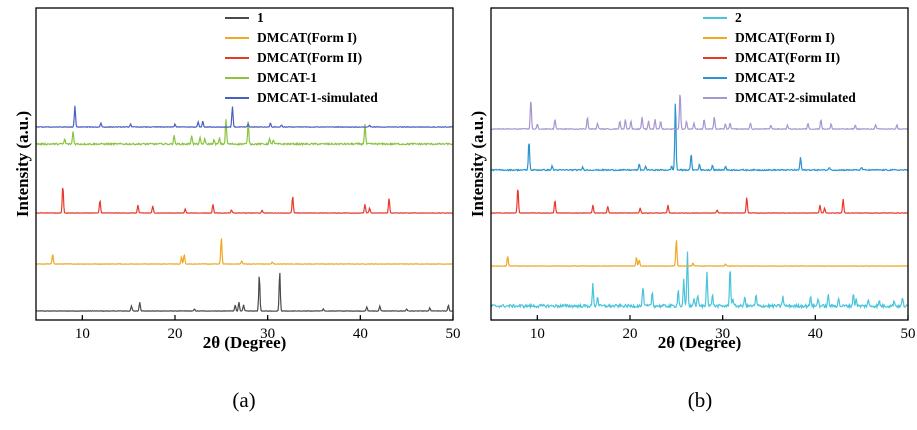 The image size is (917, 430). I want to click on legend-label: 2, so click(738, 17).